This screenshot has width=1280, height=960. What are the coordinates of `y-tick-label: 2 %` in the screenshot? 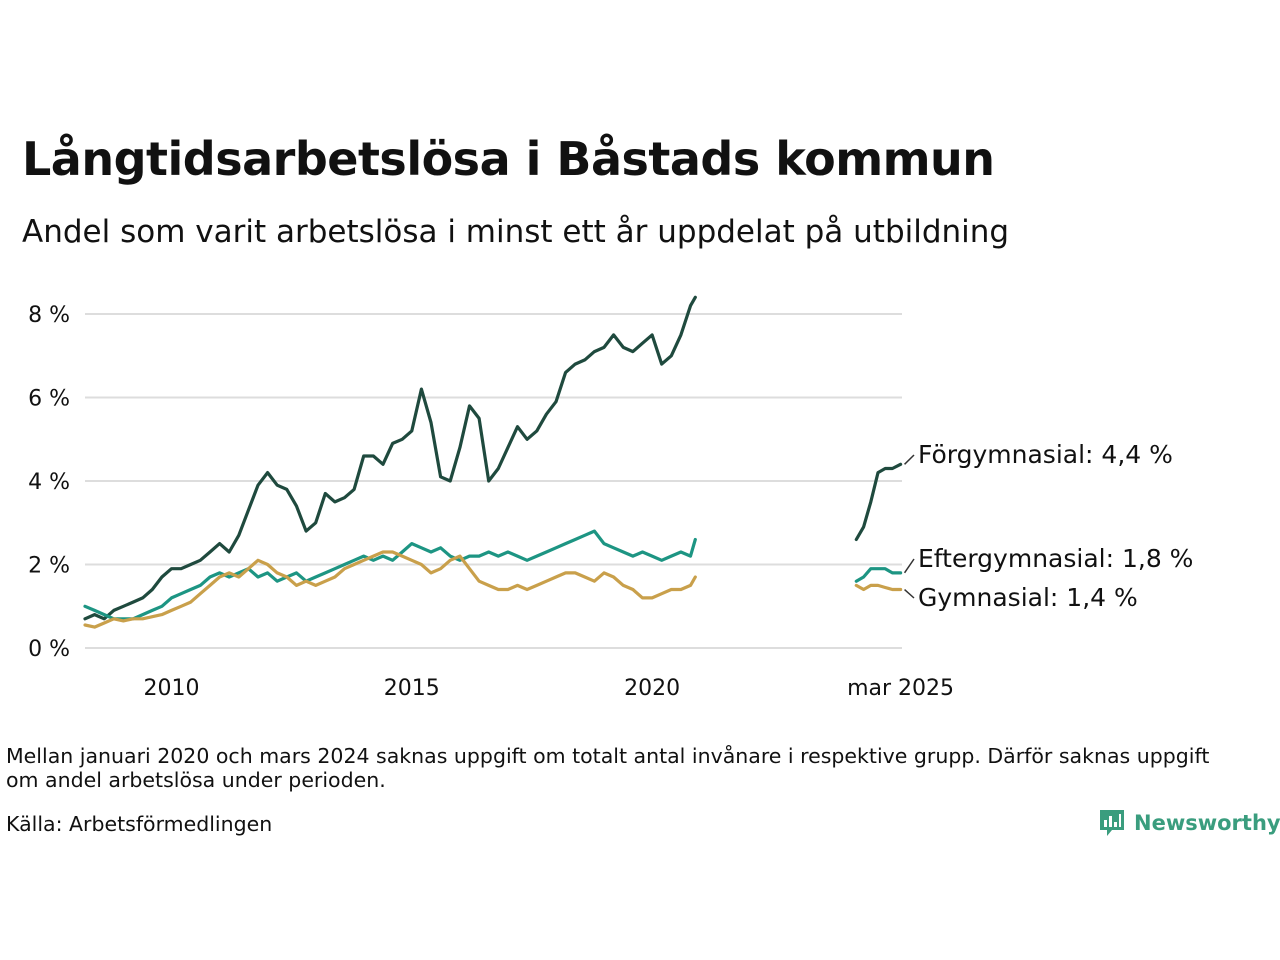 It's located at (49, 566).